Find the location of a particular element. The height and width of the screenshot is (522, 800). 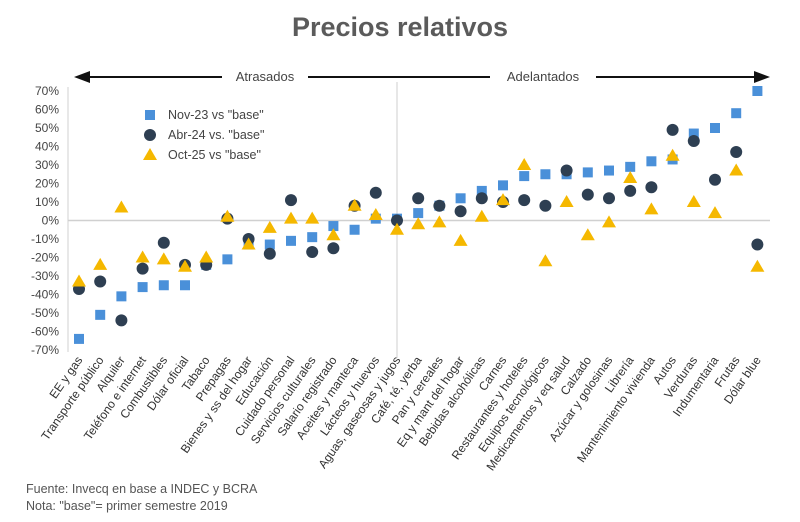

y-tick-label: 20% is located at coordinates (47, 184).